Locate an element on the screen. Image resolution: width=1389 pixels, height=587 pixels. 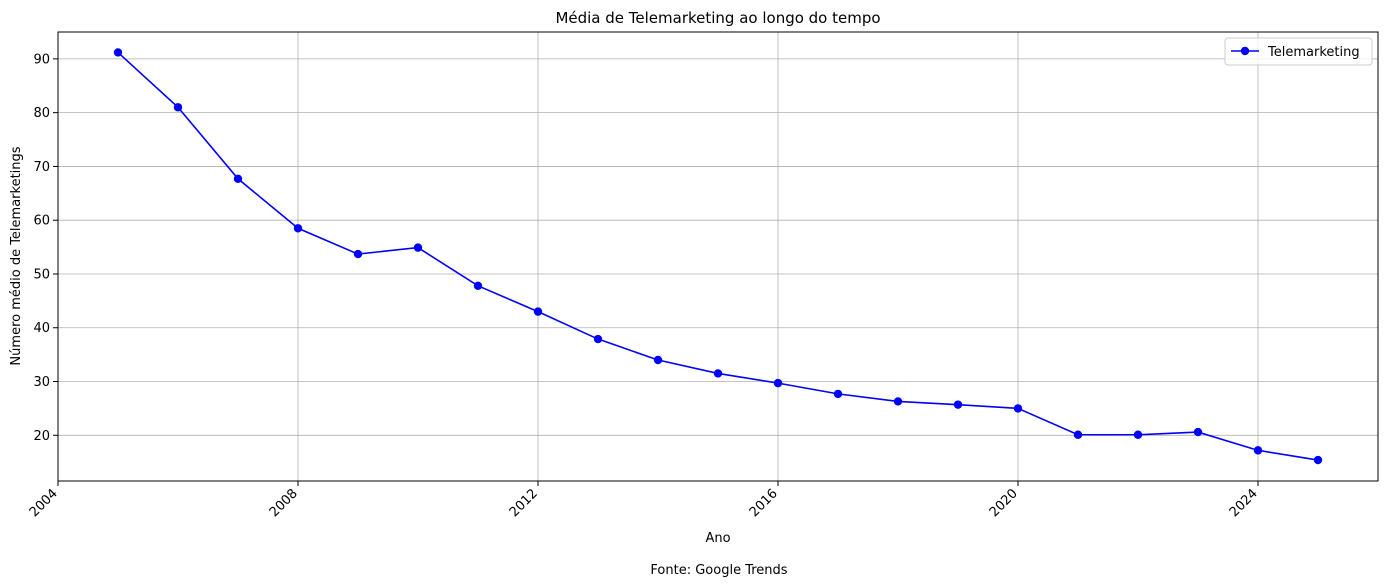
x-axis-label: Ano is located at coordinates (717, 538).